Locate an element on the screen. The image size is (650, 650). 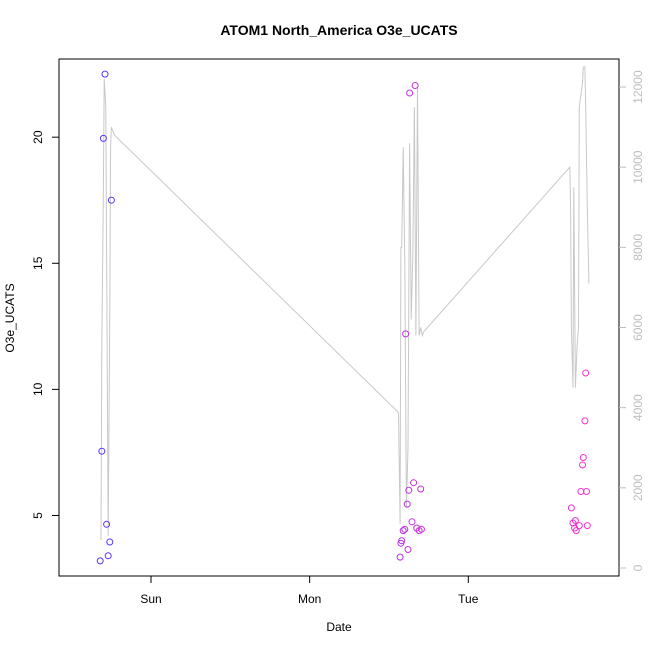
x-tick-label: Mon is located at coordinates (309, 599).